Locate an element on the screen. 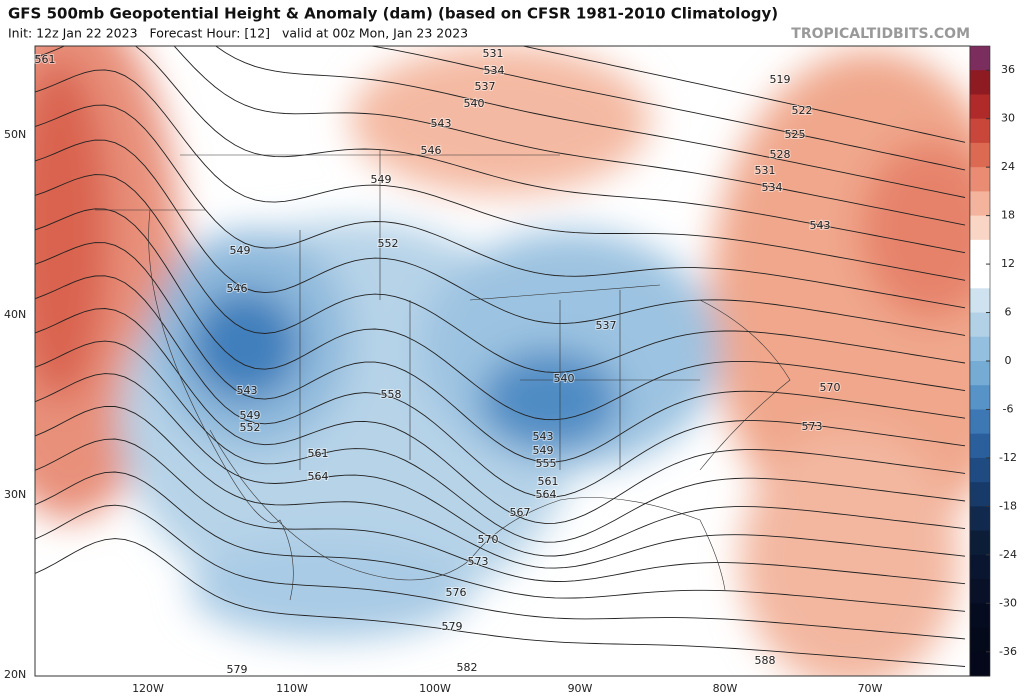 This screenshot has height=696, width=1024. lon-label: 70W is located at coordinates (870, 688).